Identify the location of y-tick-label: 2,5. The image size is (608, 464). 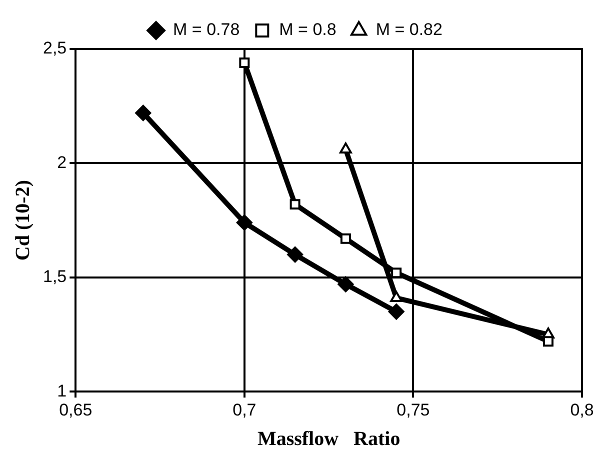
(54, 48).